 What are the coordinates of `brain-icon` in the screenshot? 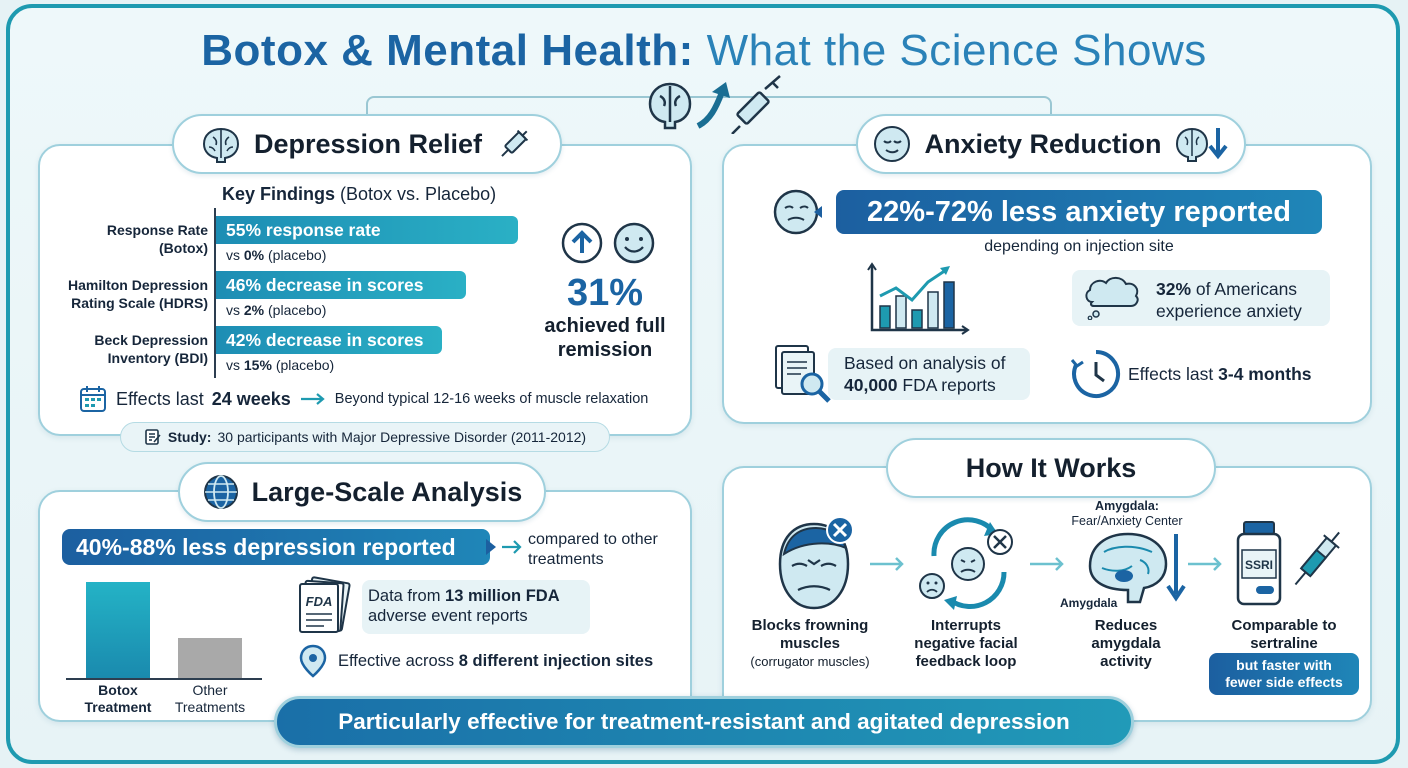 It's located at (220, 145).